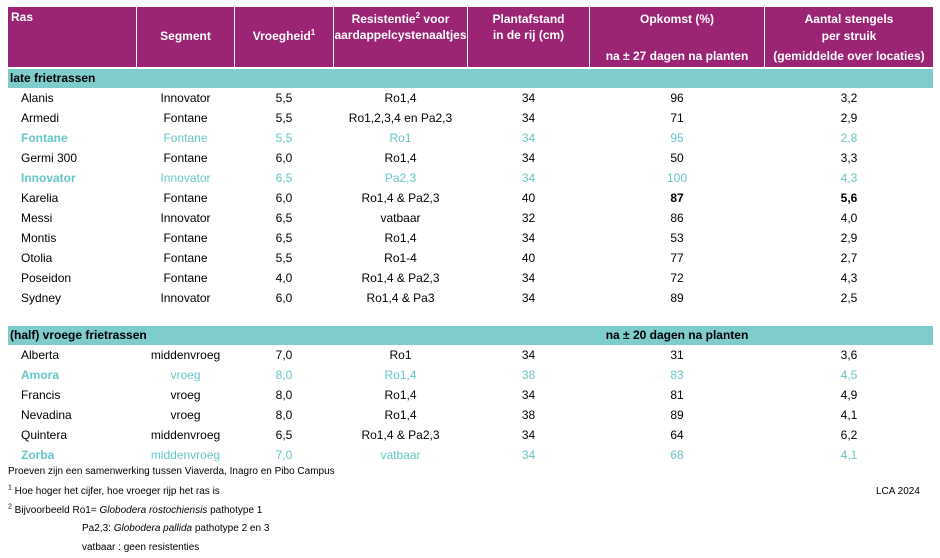 Image resolution: width=940 pixels, height=558 pixels. I want to click on cell-stengels-value: 4,0, so click(849, 218).